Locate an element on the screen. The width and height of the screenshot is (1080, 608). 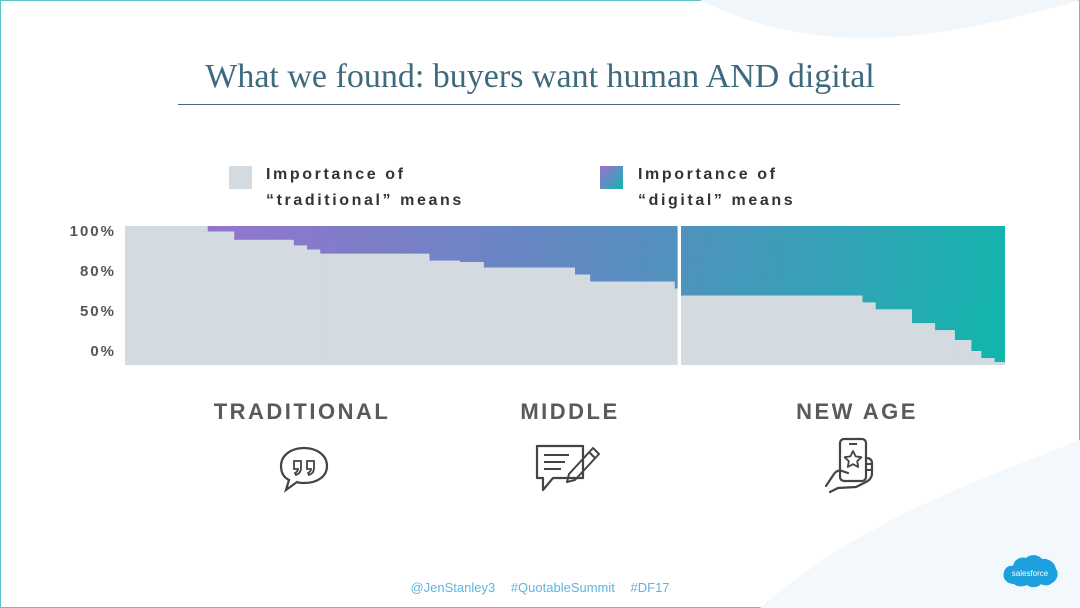
title-underline is located at coordinates (539, 104).